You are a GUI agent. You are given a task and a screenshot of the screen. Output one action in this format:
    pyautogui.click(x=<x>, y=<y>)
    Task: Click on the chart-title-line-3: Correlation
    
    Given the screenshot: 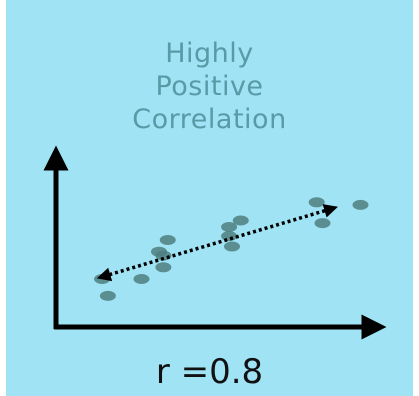 What is the action you would take?
    pyautogui.click(x=209, y=119)
    